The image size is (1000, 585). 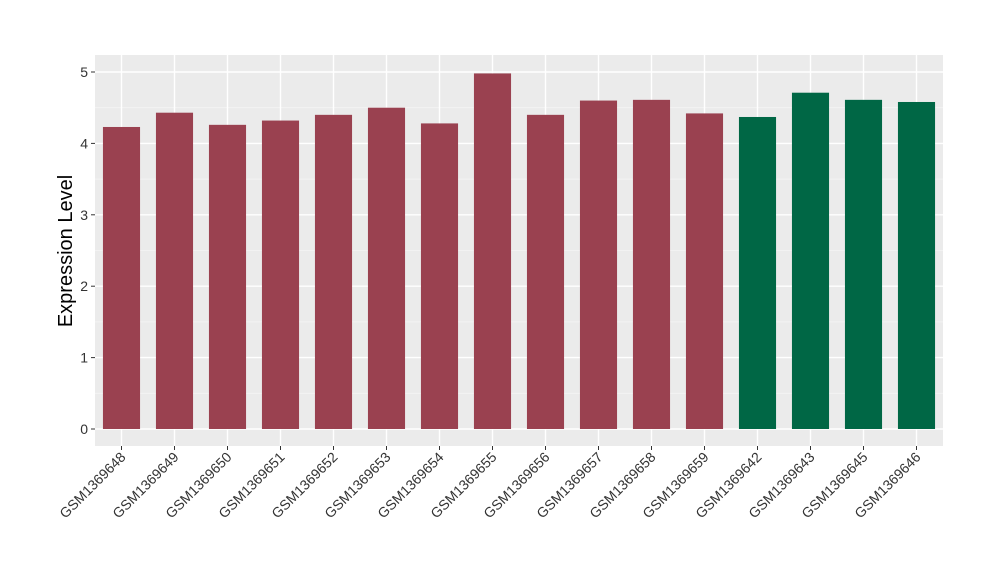 What do you see at coordinates (280, 274) in the screenshot?
I see `bar-GSM1369651` at bounding box center [280, 274].